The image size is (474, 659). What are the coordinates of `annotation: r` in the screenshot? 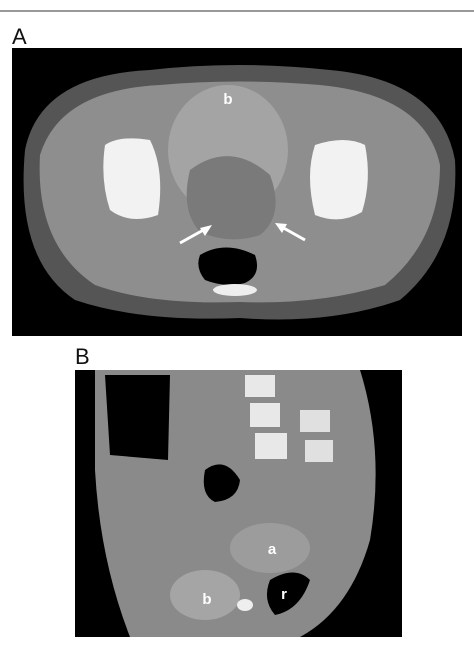 It's located at (284, 594).